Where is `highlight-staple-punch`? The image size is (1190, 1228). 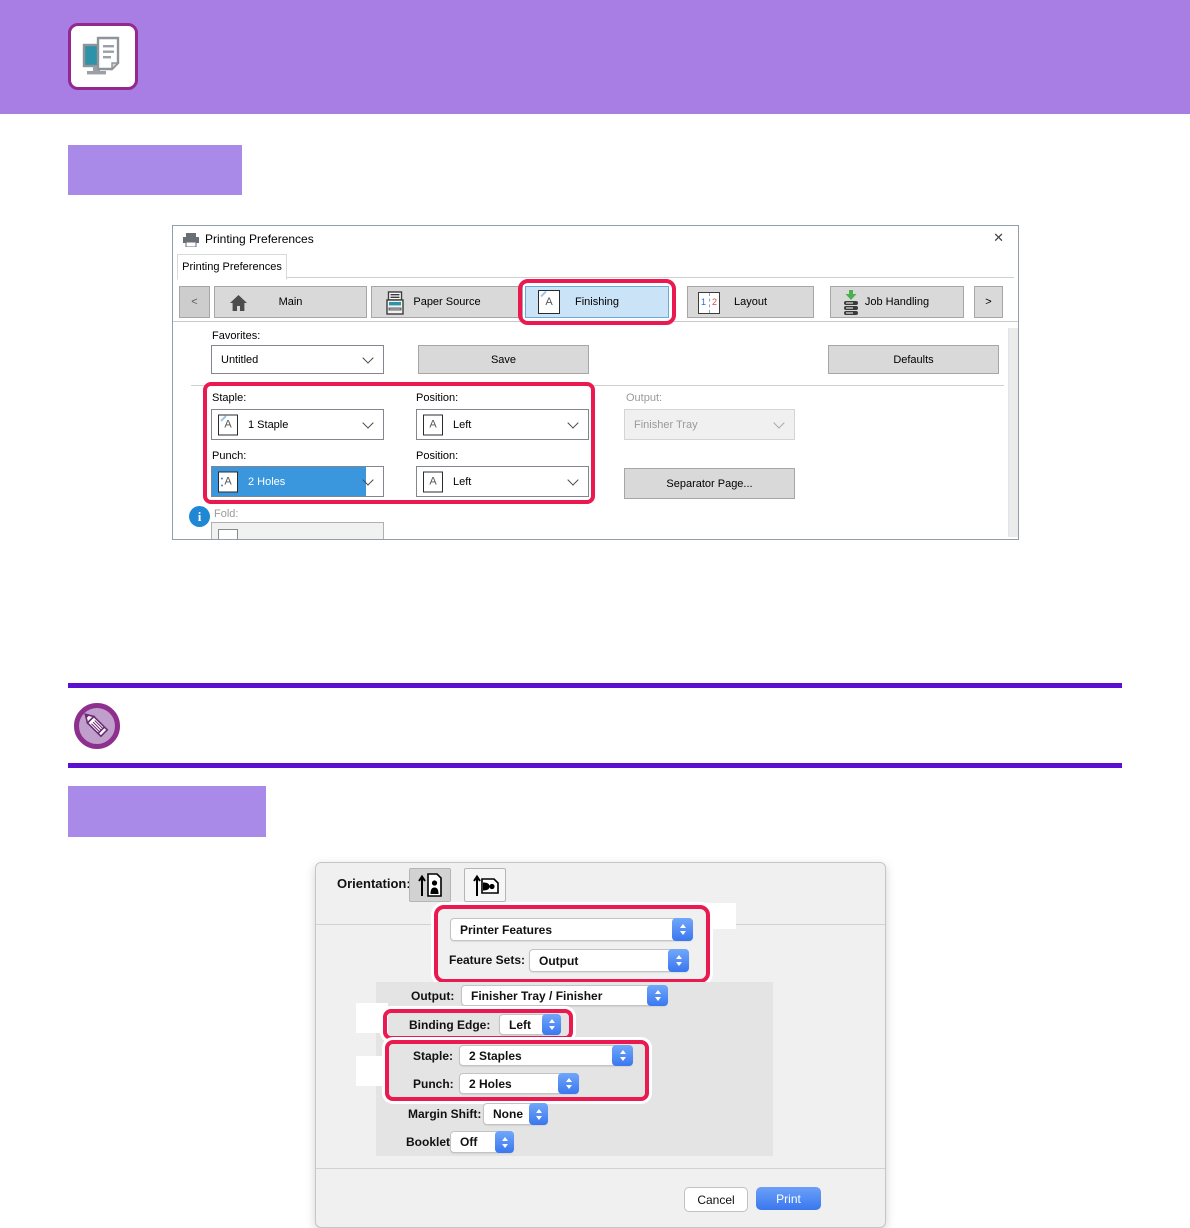
highlight-staple-punch is located at coordinates (517, 1070).